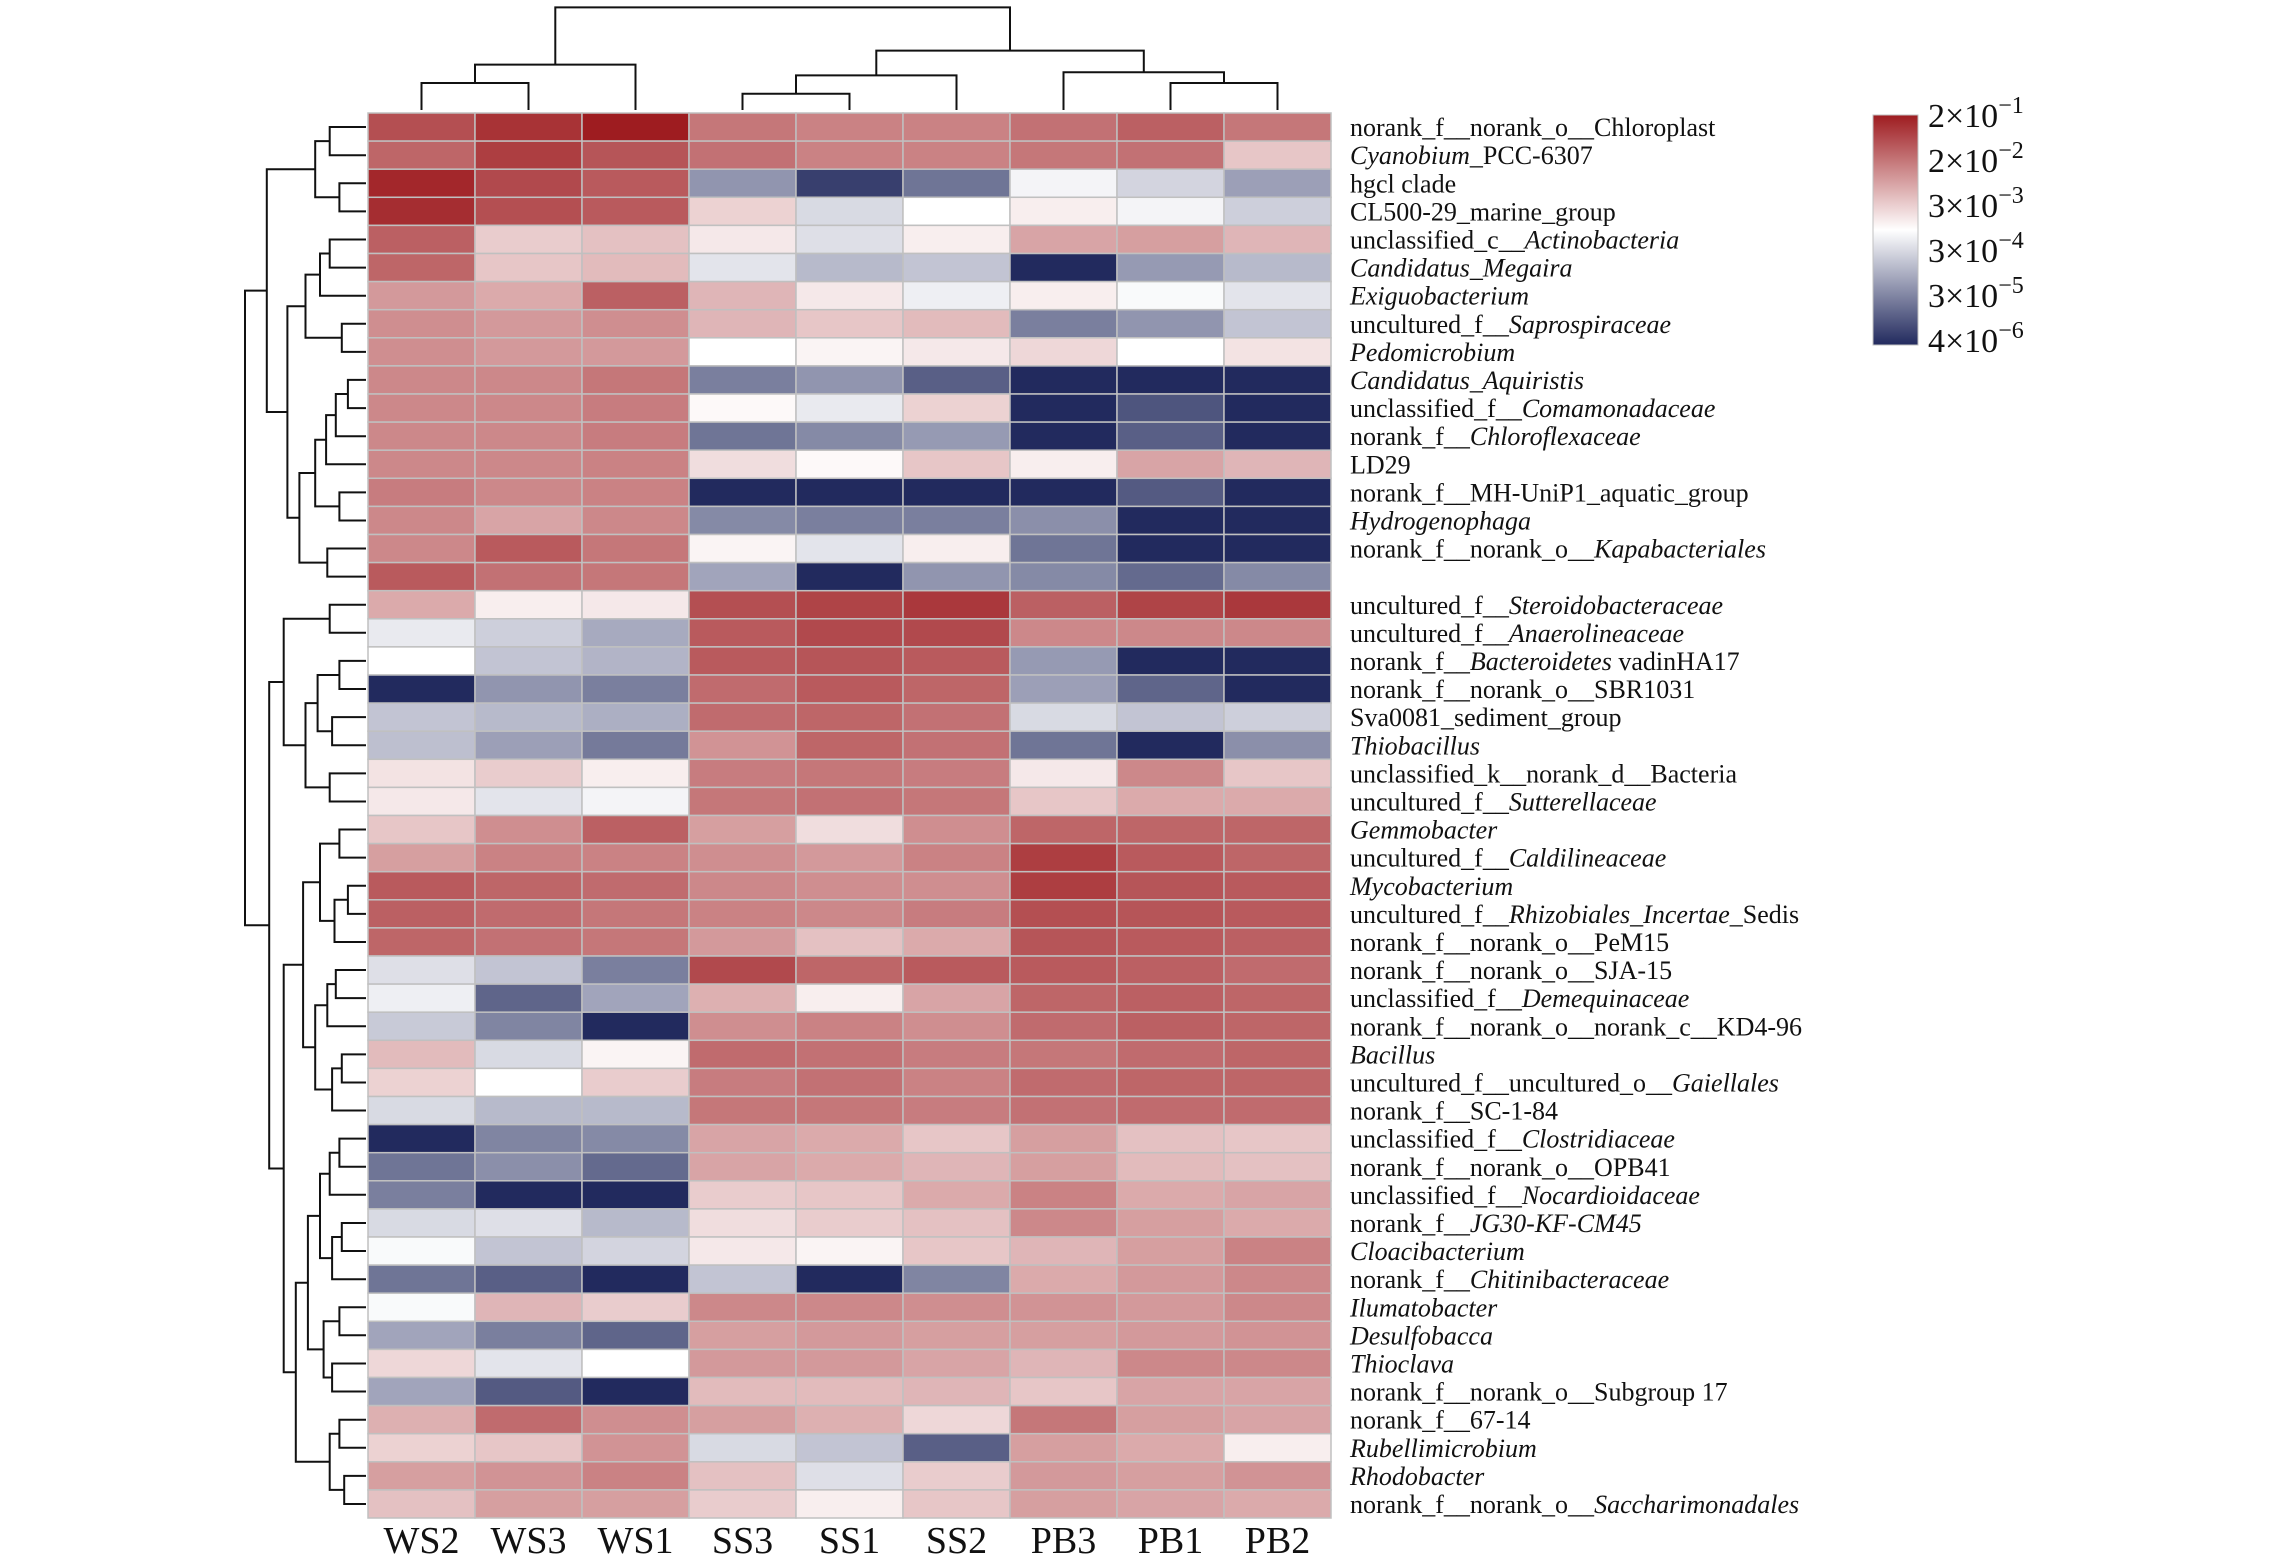  Describe the element at coordinates (1467, 380) in the screenshot. I see `row-label: Candidatus_Aquiristis` at that location.